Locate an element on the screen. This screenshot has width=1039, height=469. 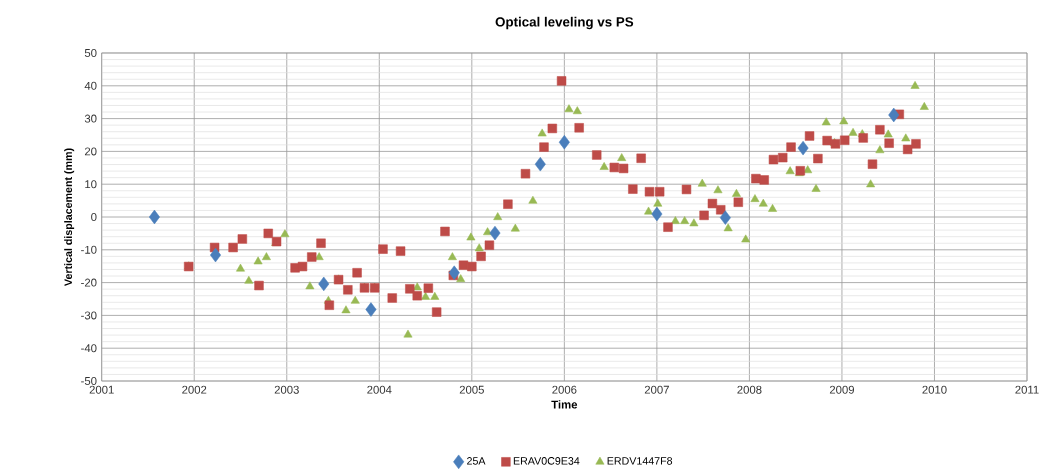
y-tick-label: 10 is located at coordinates (91, 184).